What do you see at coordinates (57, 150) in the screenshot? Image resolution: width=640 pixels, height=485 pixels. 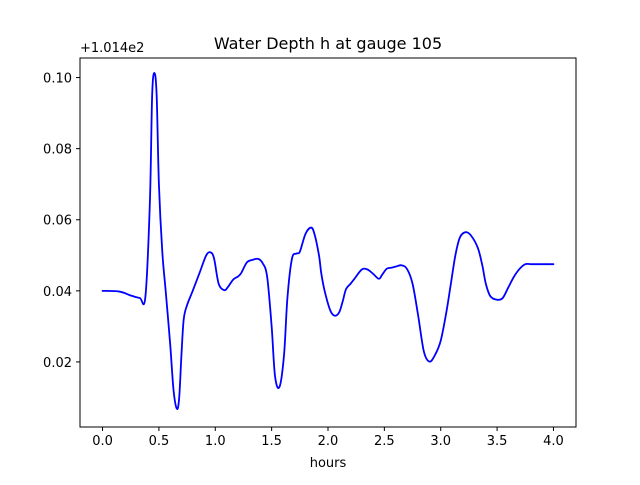 I see `y-tick-label: 0.08` at bounding box center [57, 150].